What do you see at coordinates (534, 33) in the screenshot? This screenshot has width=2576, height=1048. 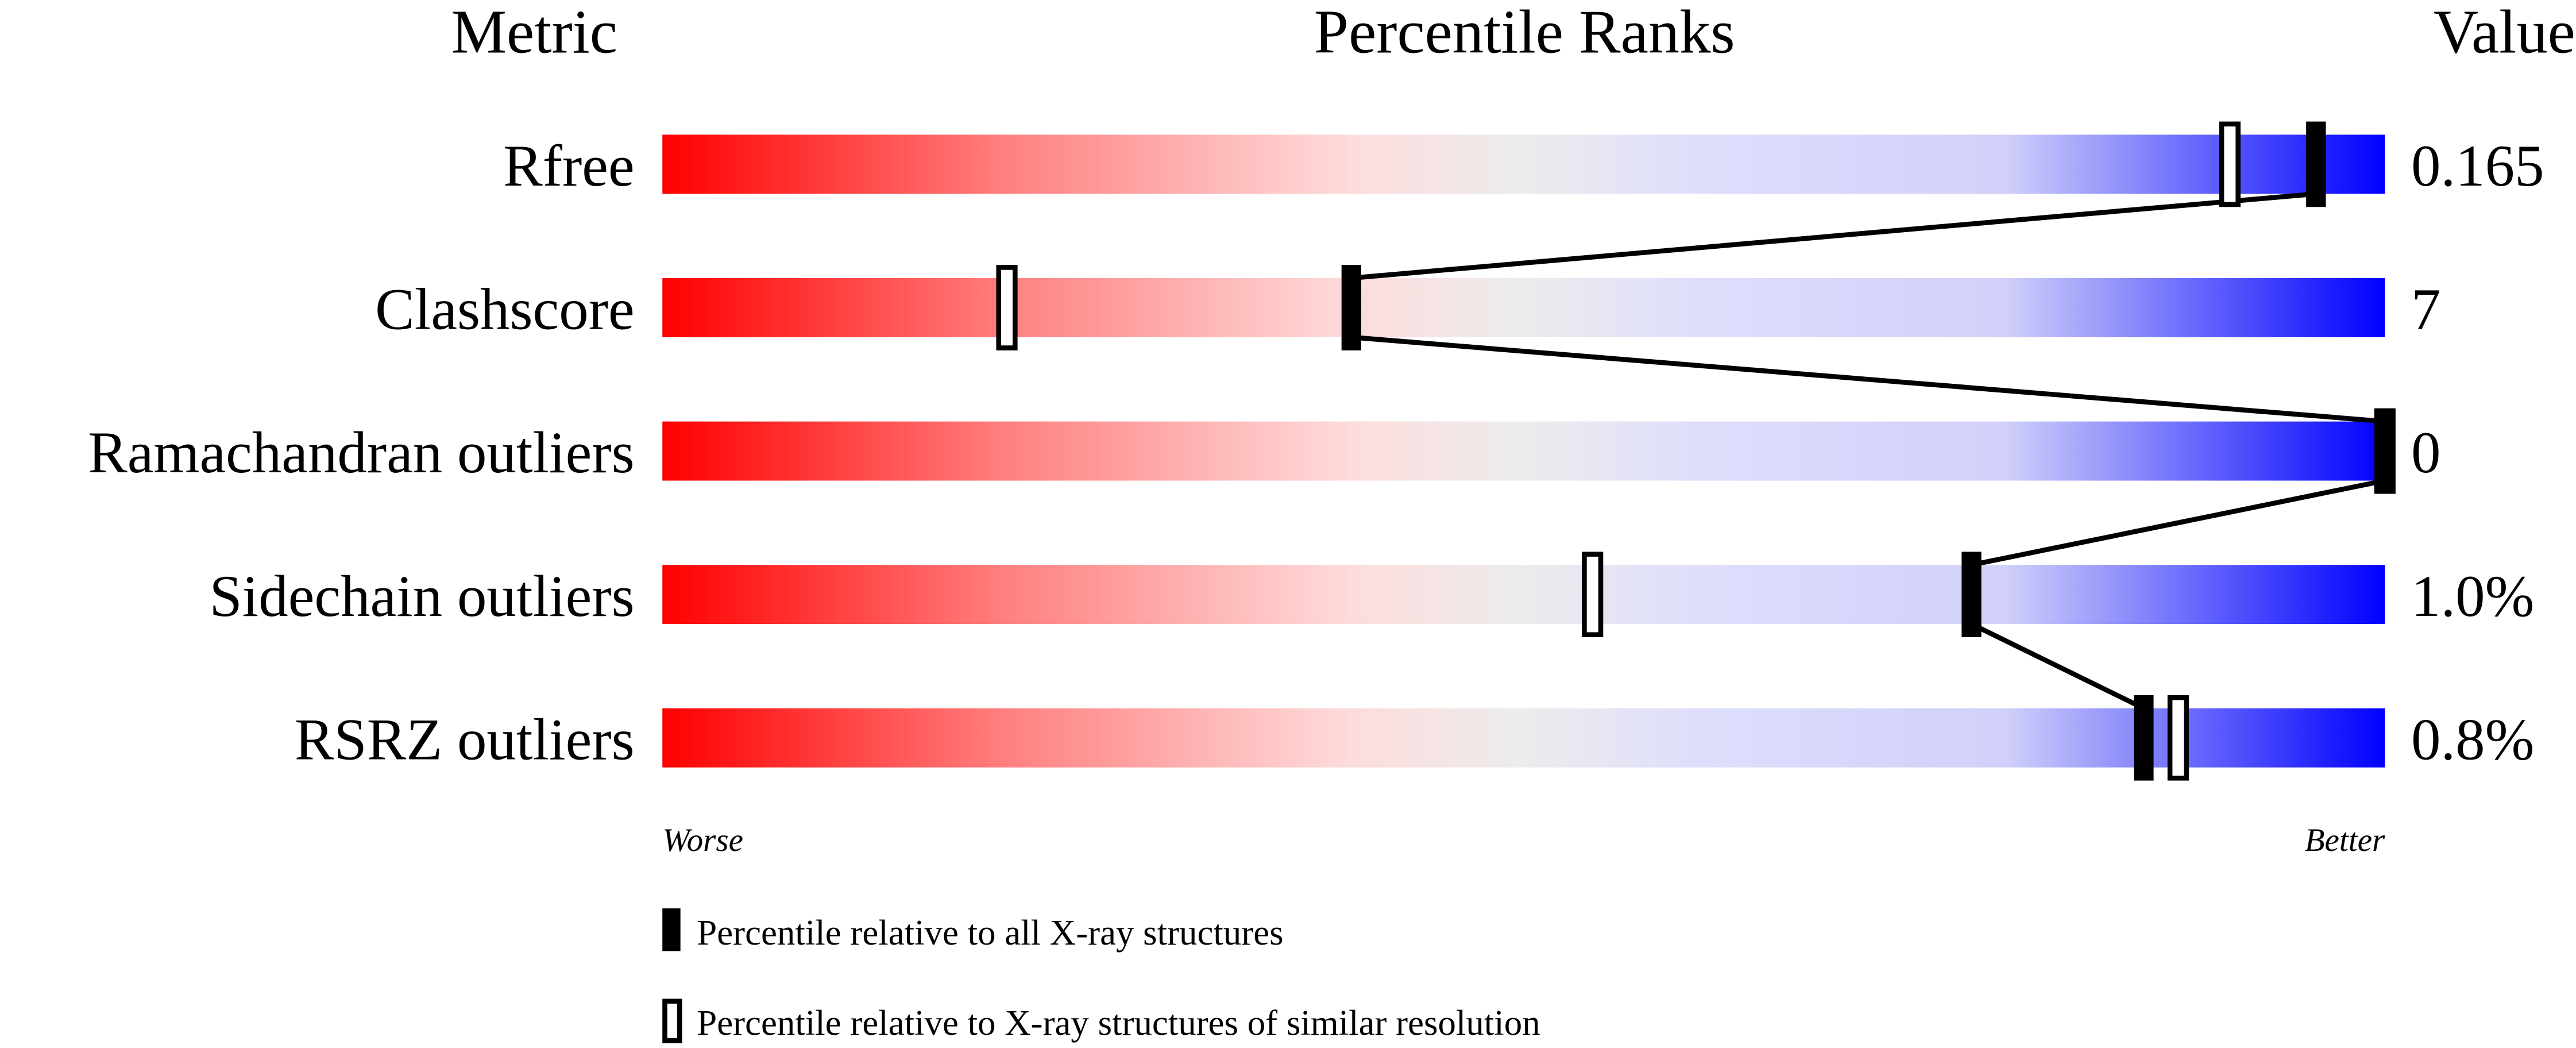 I see `header-metric: Metric` at bounding box center [534, 33].